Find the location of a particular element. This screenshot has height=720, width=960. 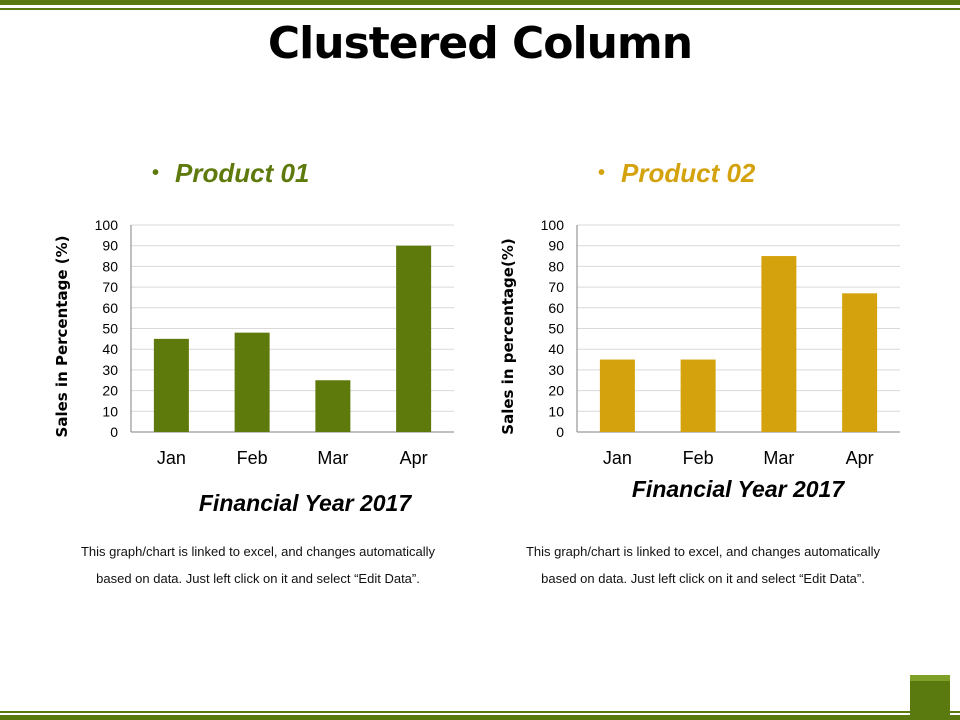

bottom-rule-thick is located at coordinates (480, 717).